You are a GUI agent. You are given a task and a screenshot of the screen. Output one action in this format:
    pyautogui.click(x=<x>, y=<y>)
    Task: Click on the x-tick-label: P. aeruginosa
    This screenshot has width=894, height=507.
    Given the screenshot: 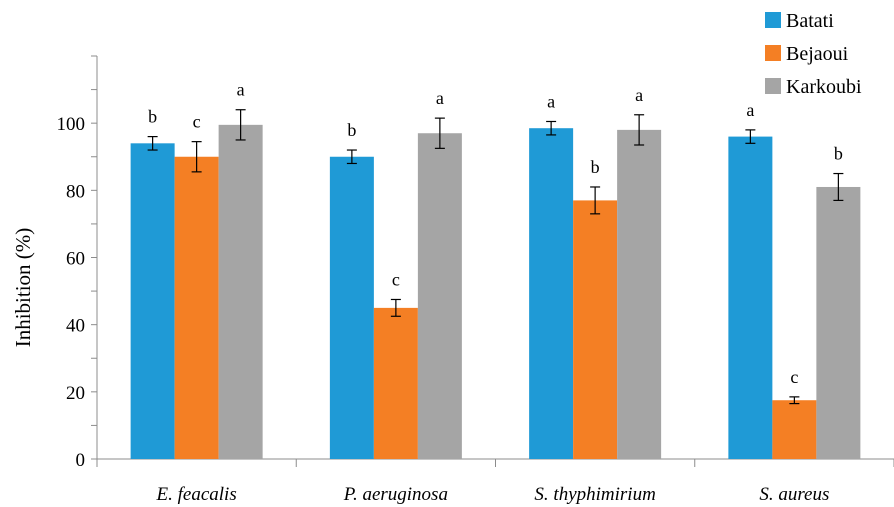 What is the action you would take?
    pyautogui.click(x=395, y=494)
    